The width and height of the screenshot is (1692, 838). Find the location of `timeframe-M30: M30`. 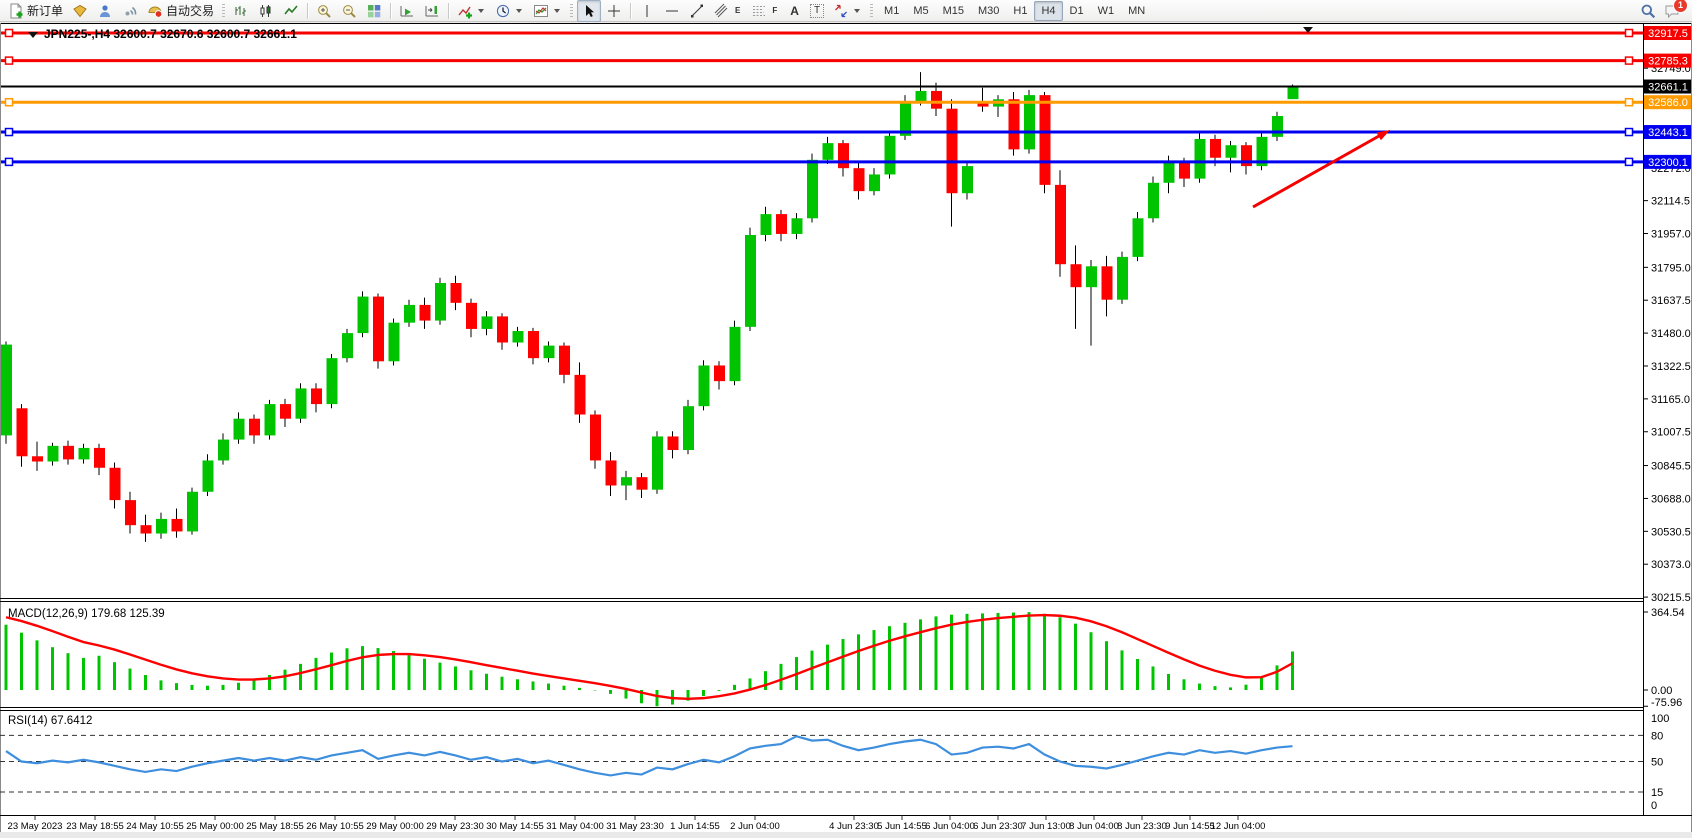

timeframe-M30: M30 is located at coordinates (989, 10).